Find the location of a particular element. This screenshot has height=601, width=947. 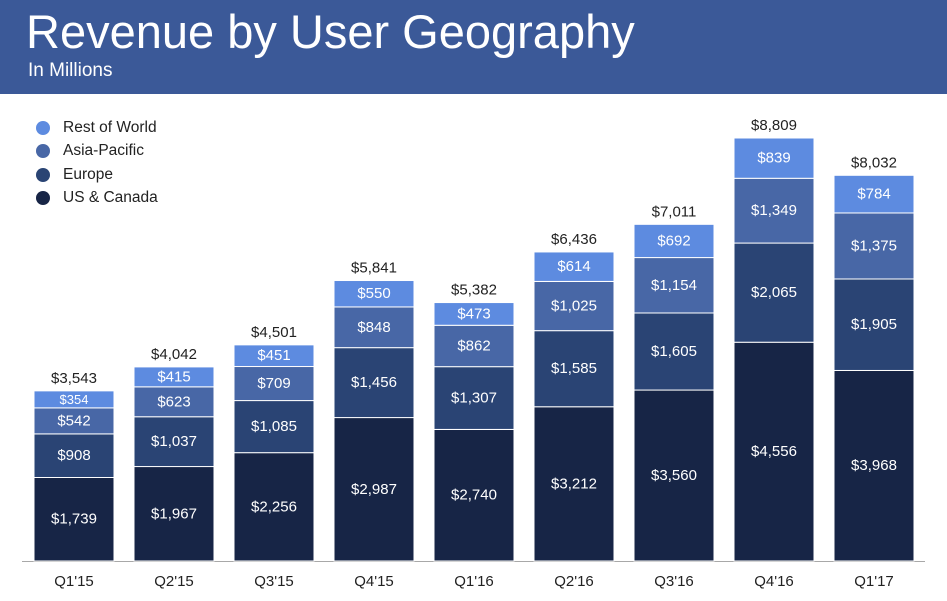

bar-total-label: $7,011 is located at coordinates (674, 211).